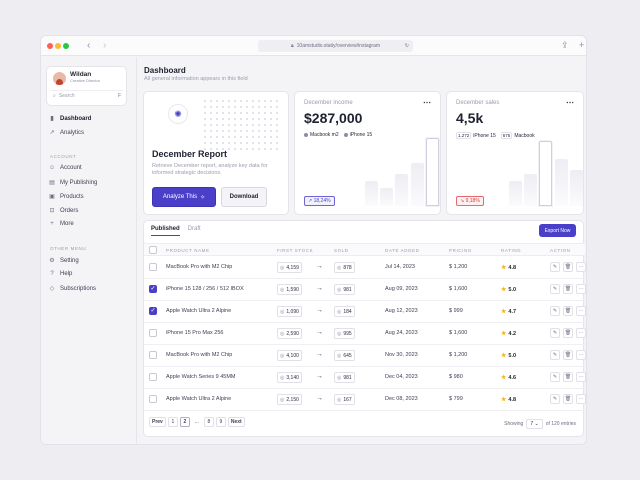  Describe the element at coordinates (105, 45) in the screenshot. I see `forward-arrow-icon: ›` at that location.